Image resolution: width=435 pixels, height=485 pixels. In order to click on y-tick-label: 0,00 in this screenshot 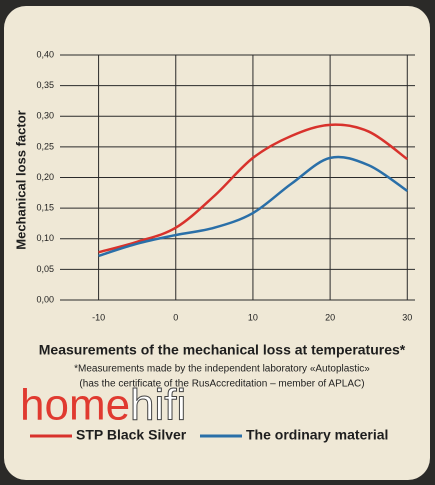, I will do `click(45, 299)`.